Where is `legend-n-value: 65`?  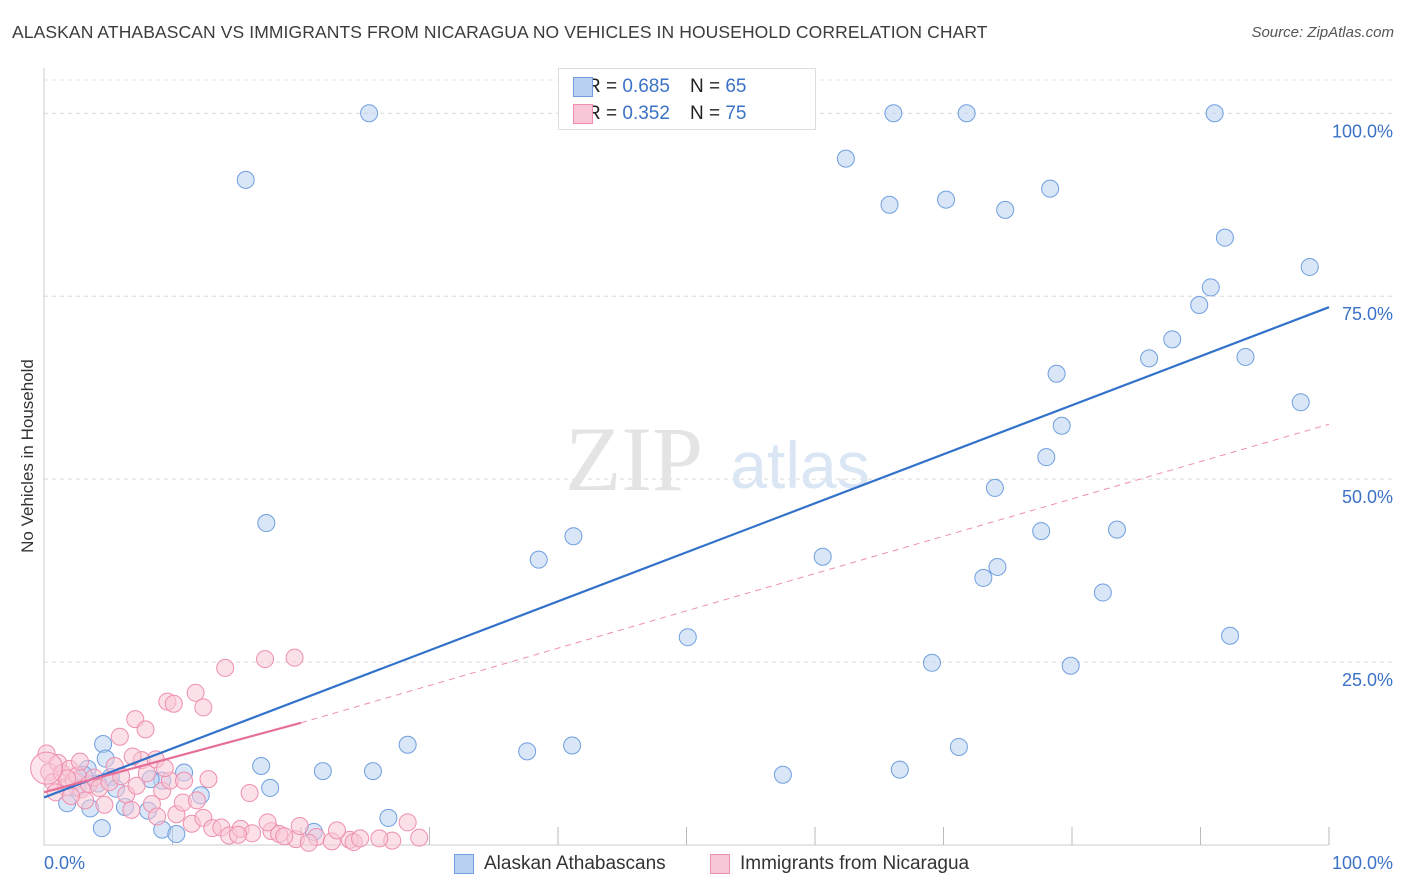
legend-n-value: 65 is located at coordinates (736, 86).